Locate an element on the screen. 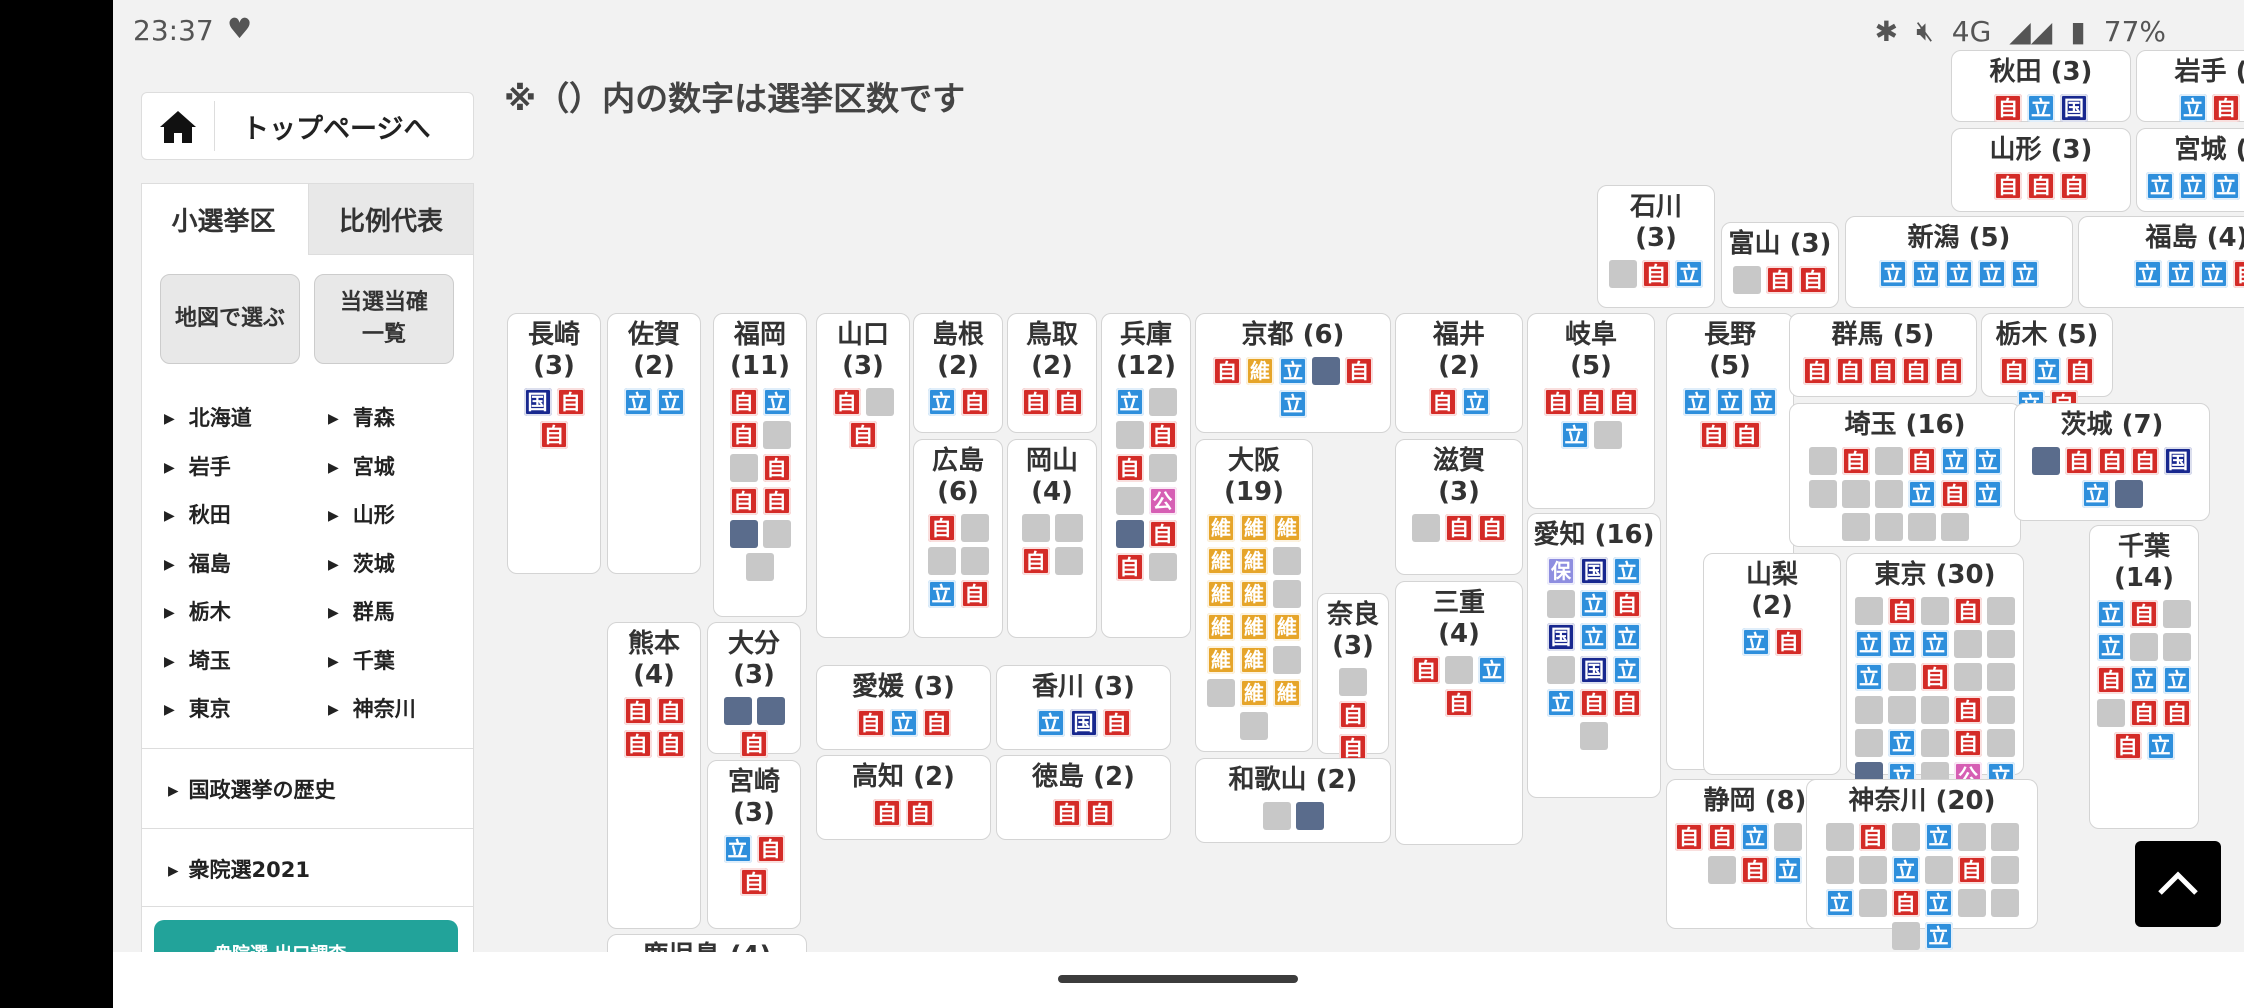  prefecture-block: 石川 (3) 自立 is located at coordinates (1656, 246).